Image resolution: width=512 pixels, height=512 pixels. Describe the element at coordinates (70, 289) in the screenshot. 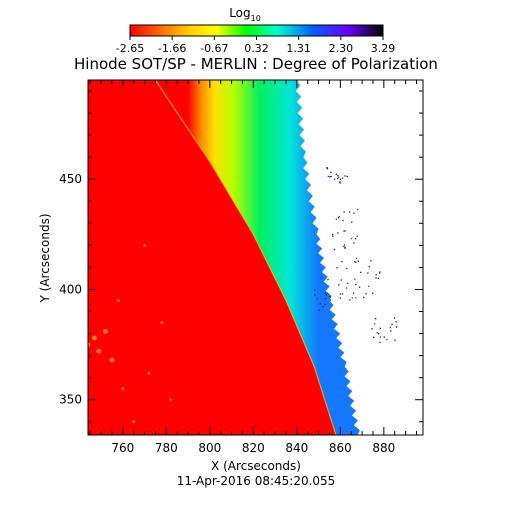

I see `y-tick-label: 400` at that location.